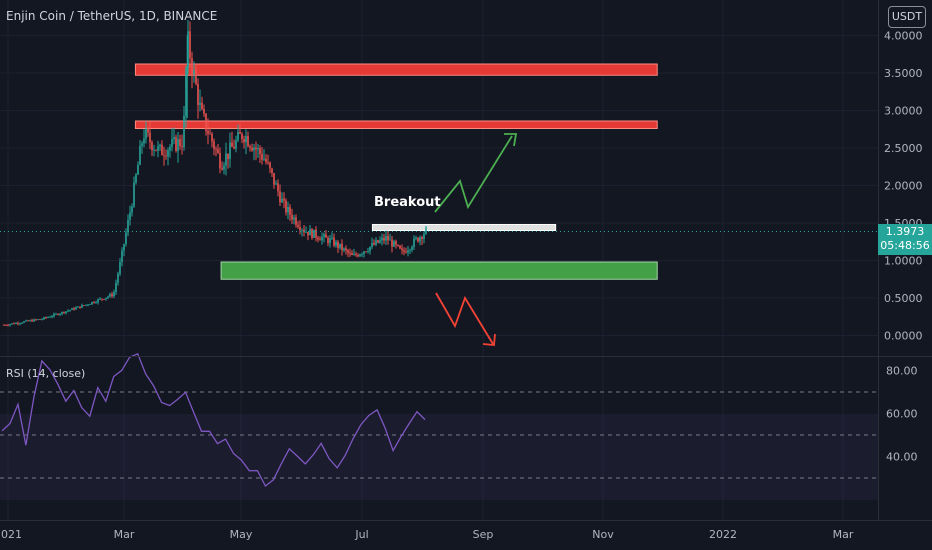  Describe the element at coordinates (476, 239) in the screenshot. I see `projection-arrows` at that location.